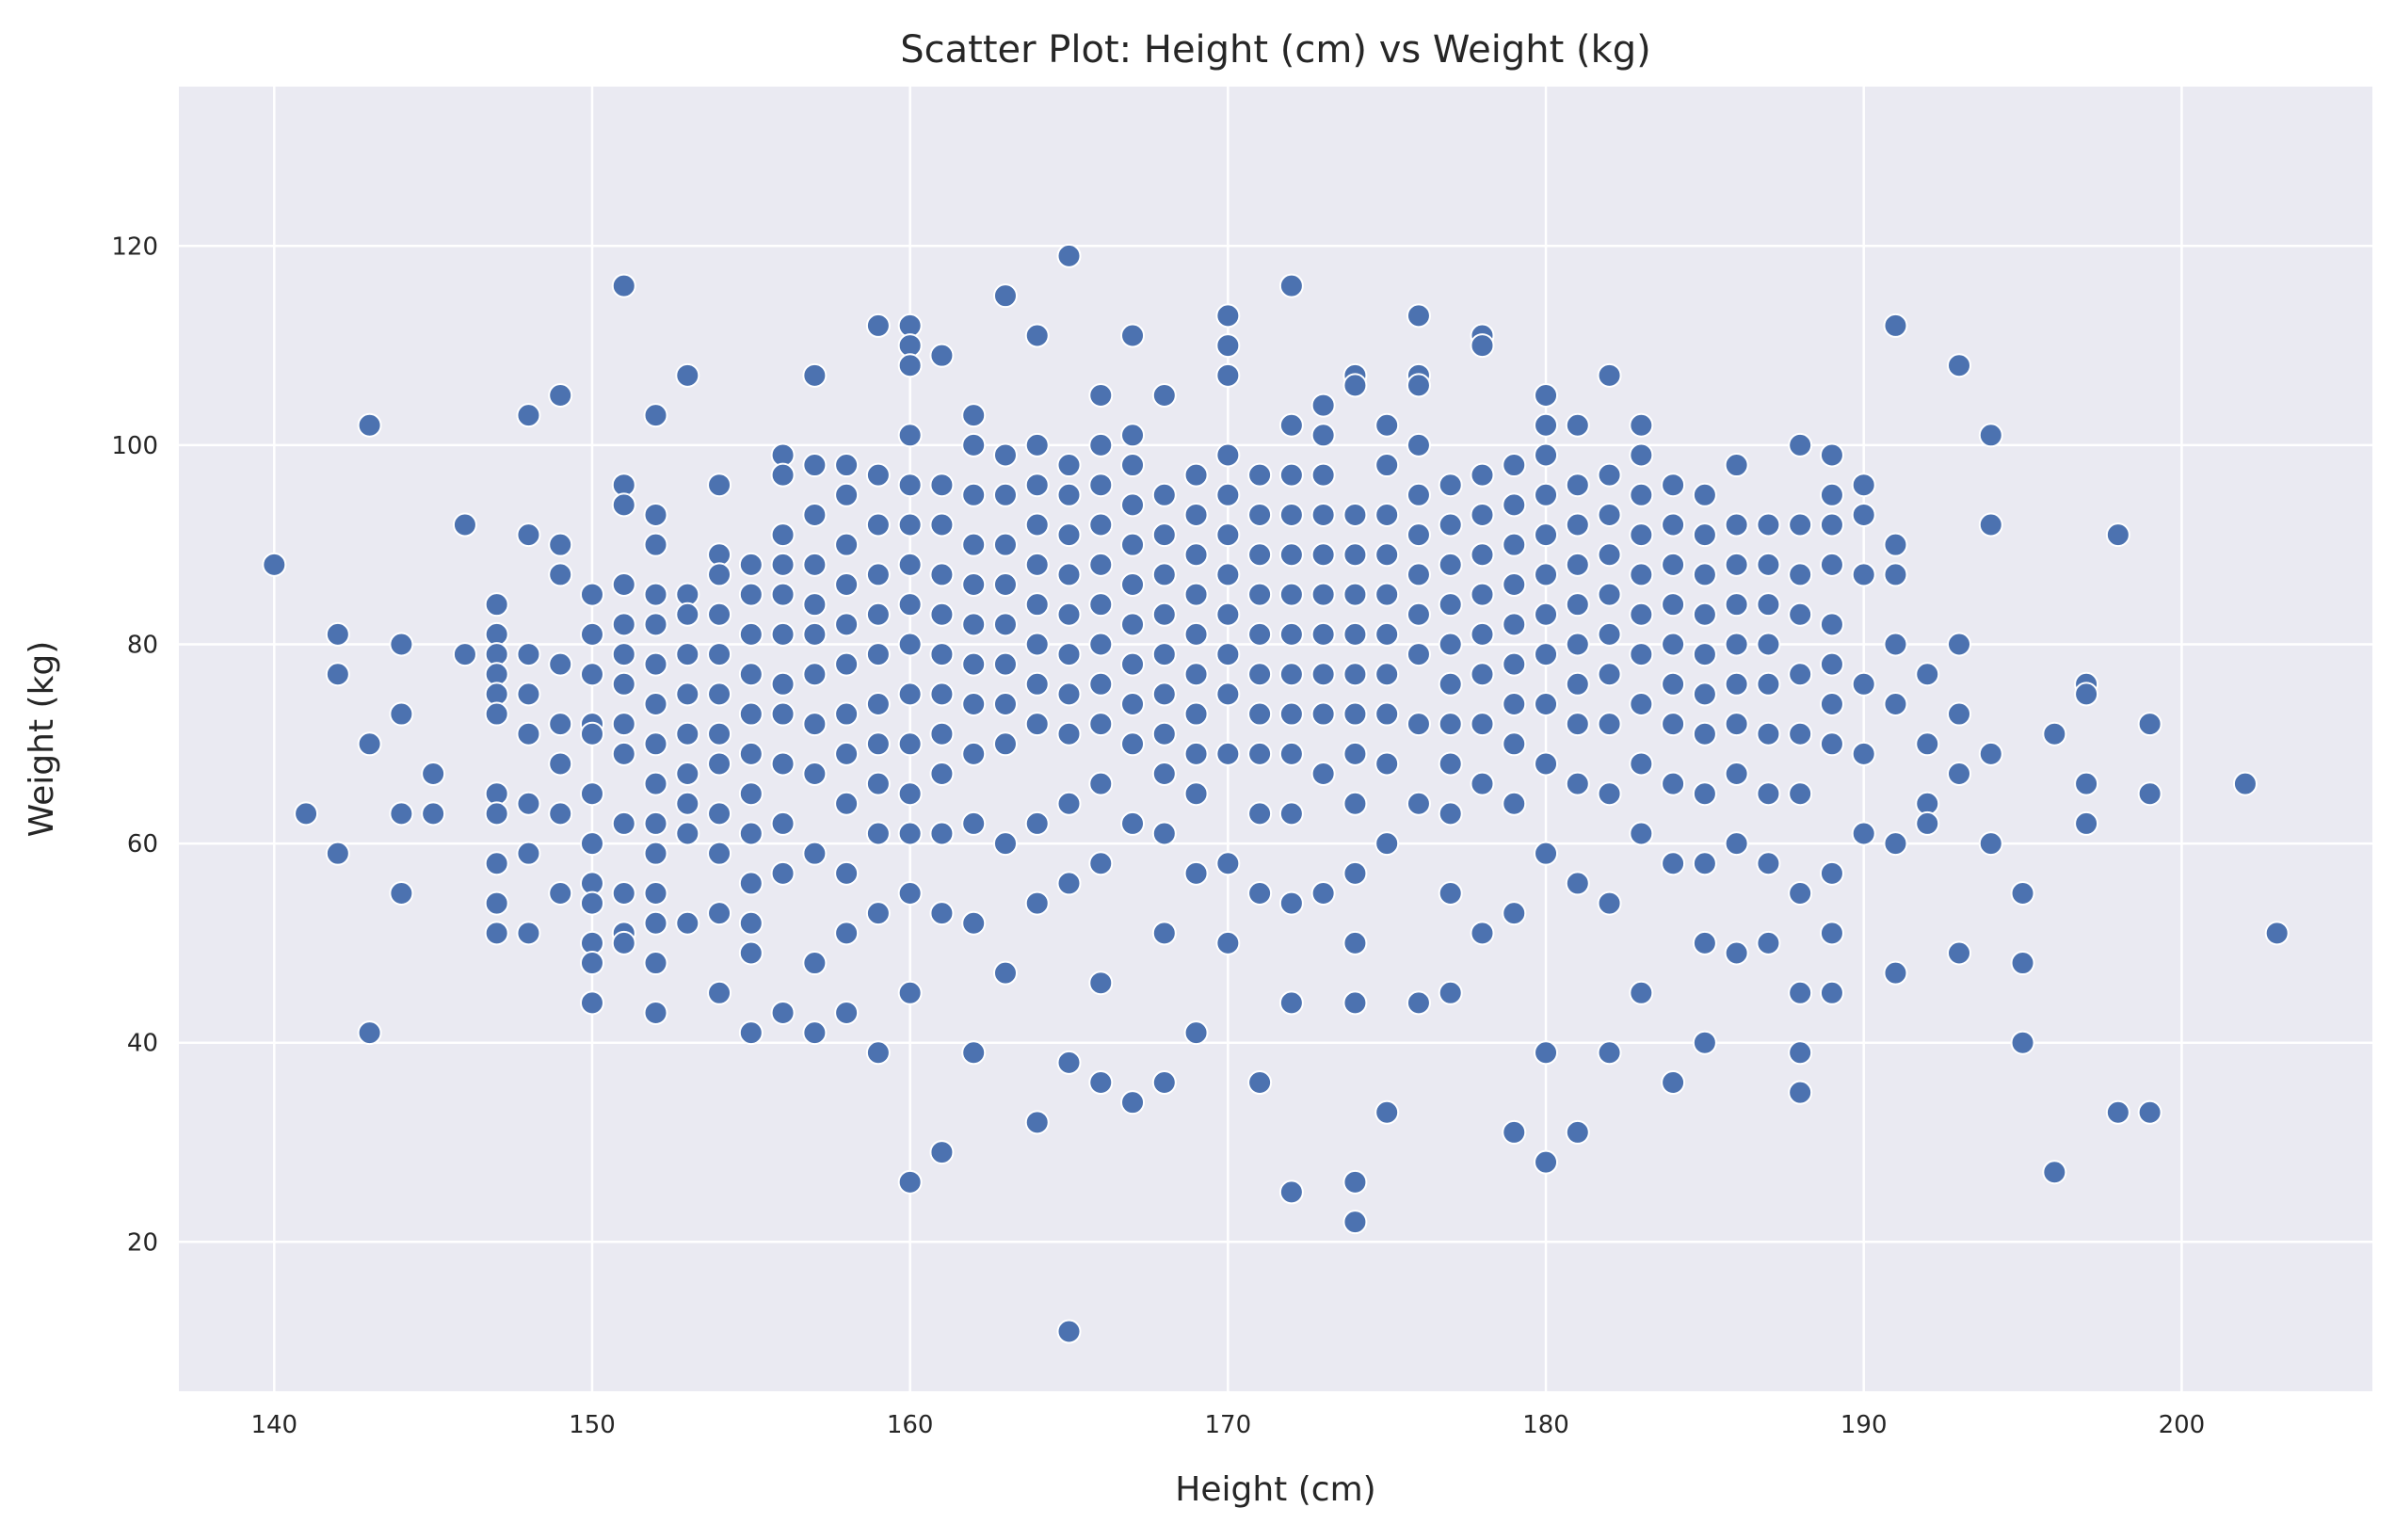 This screenshot has width=2395, height=1540. I want to click on y-tick-label: 100, so click(134, 446).